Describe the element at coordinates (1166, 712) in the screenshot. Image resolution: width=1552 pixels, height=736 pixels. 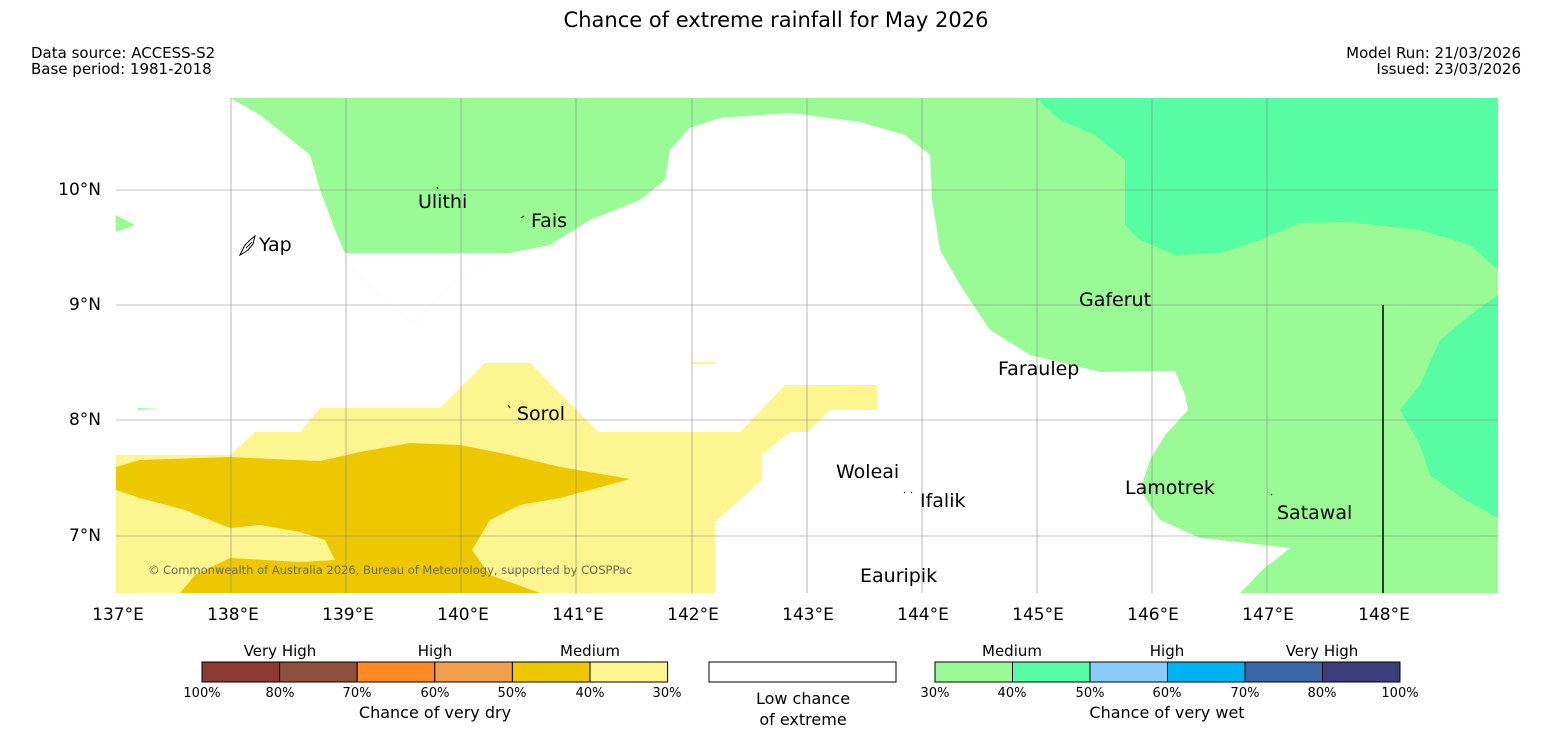
I see `legend-wet-title: Chance of very wet` at that location.